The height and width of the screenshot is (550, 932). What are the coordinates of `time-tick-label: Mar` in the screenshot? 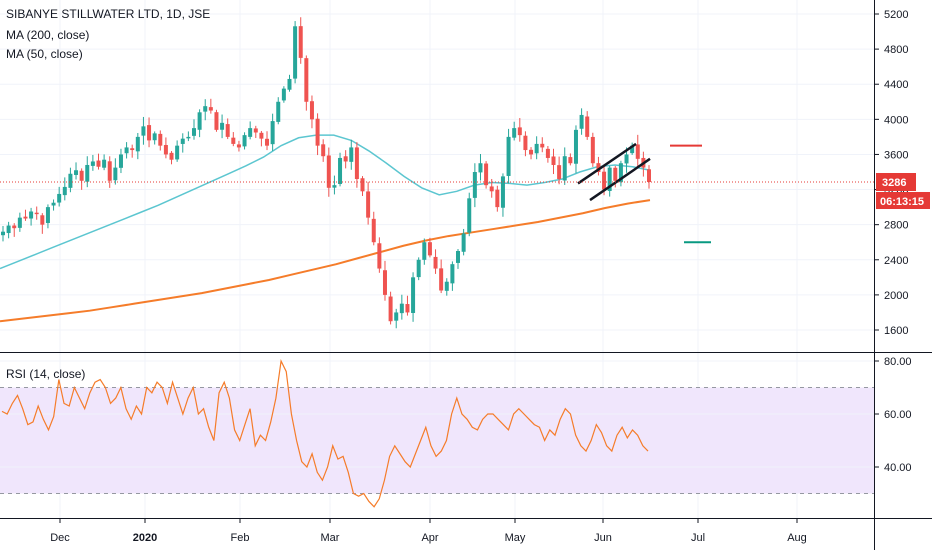 It's located at (330, 538).